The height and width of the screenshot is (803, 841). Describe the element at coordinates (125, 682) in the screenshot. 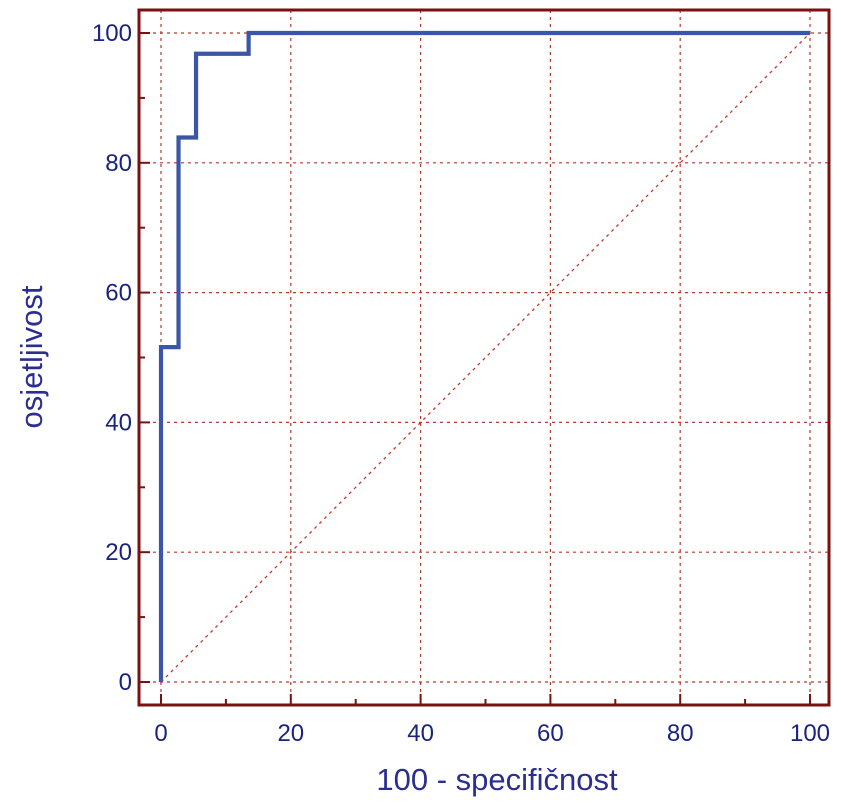

I see `y-tick-label-0: 0` at that location.